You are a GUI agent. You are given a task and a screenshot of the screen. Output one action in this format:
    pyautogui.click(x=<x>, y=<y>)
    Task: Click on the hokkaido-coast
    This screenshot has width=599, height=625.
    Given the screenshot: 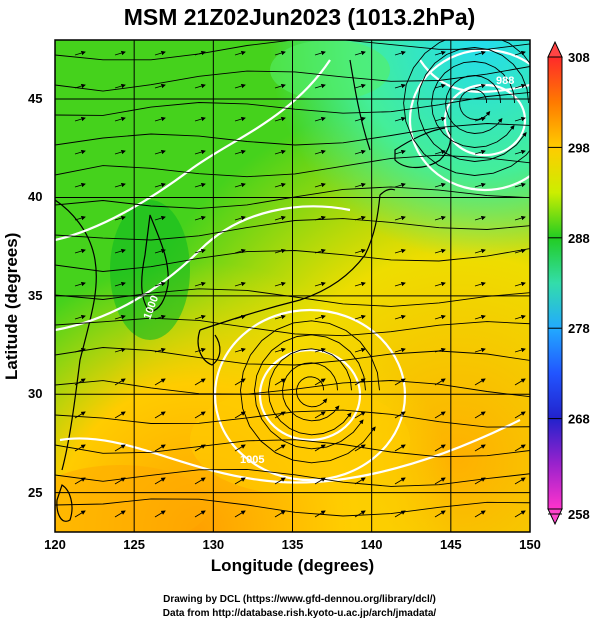 What is the action you would take?
    pyautogui.click(x=423, y=148)
    